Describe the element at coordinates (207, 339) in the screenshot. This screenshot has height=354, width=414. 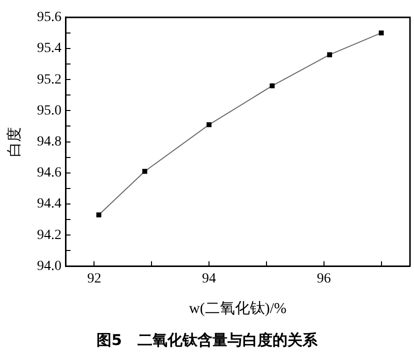
I see `text: 图5 二氧化钛含量与白度的关系` at that location.